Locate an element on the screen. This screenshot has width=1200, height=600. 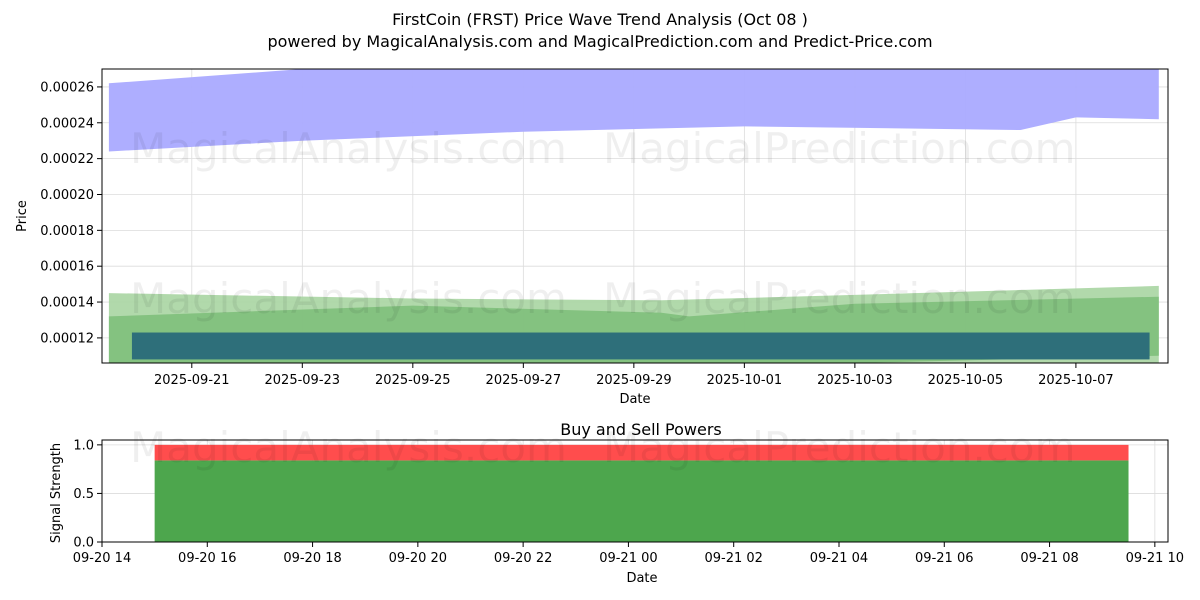
signal-y-ticks: 0.0 0.5 1.0 is located at coordinates (87, 494).